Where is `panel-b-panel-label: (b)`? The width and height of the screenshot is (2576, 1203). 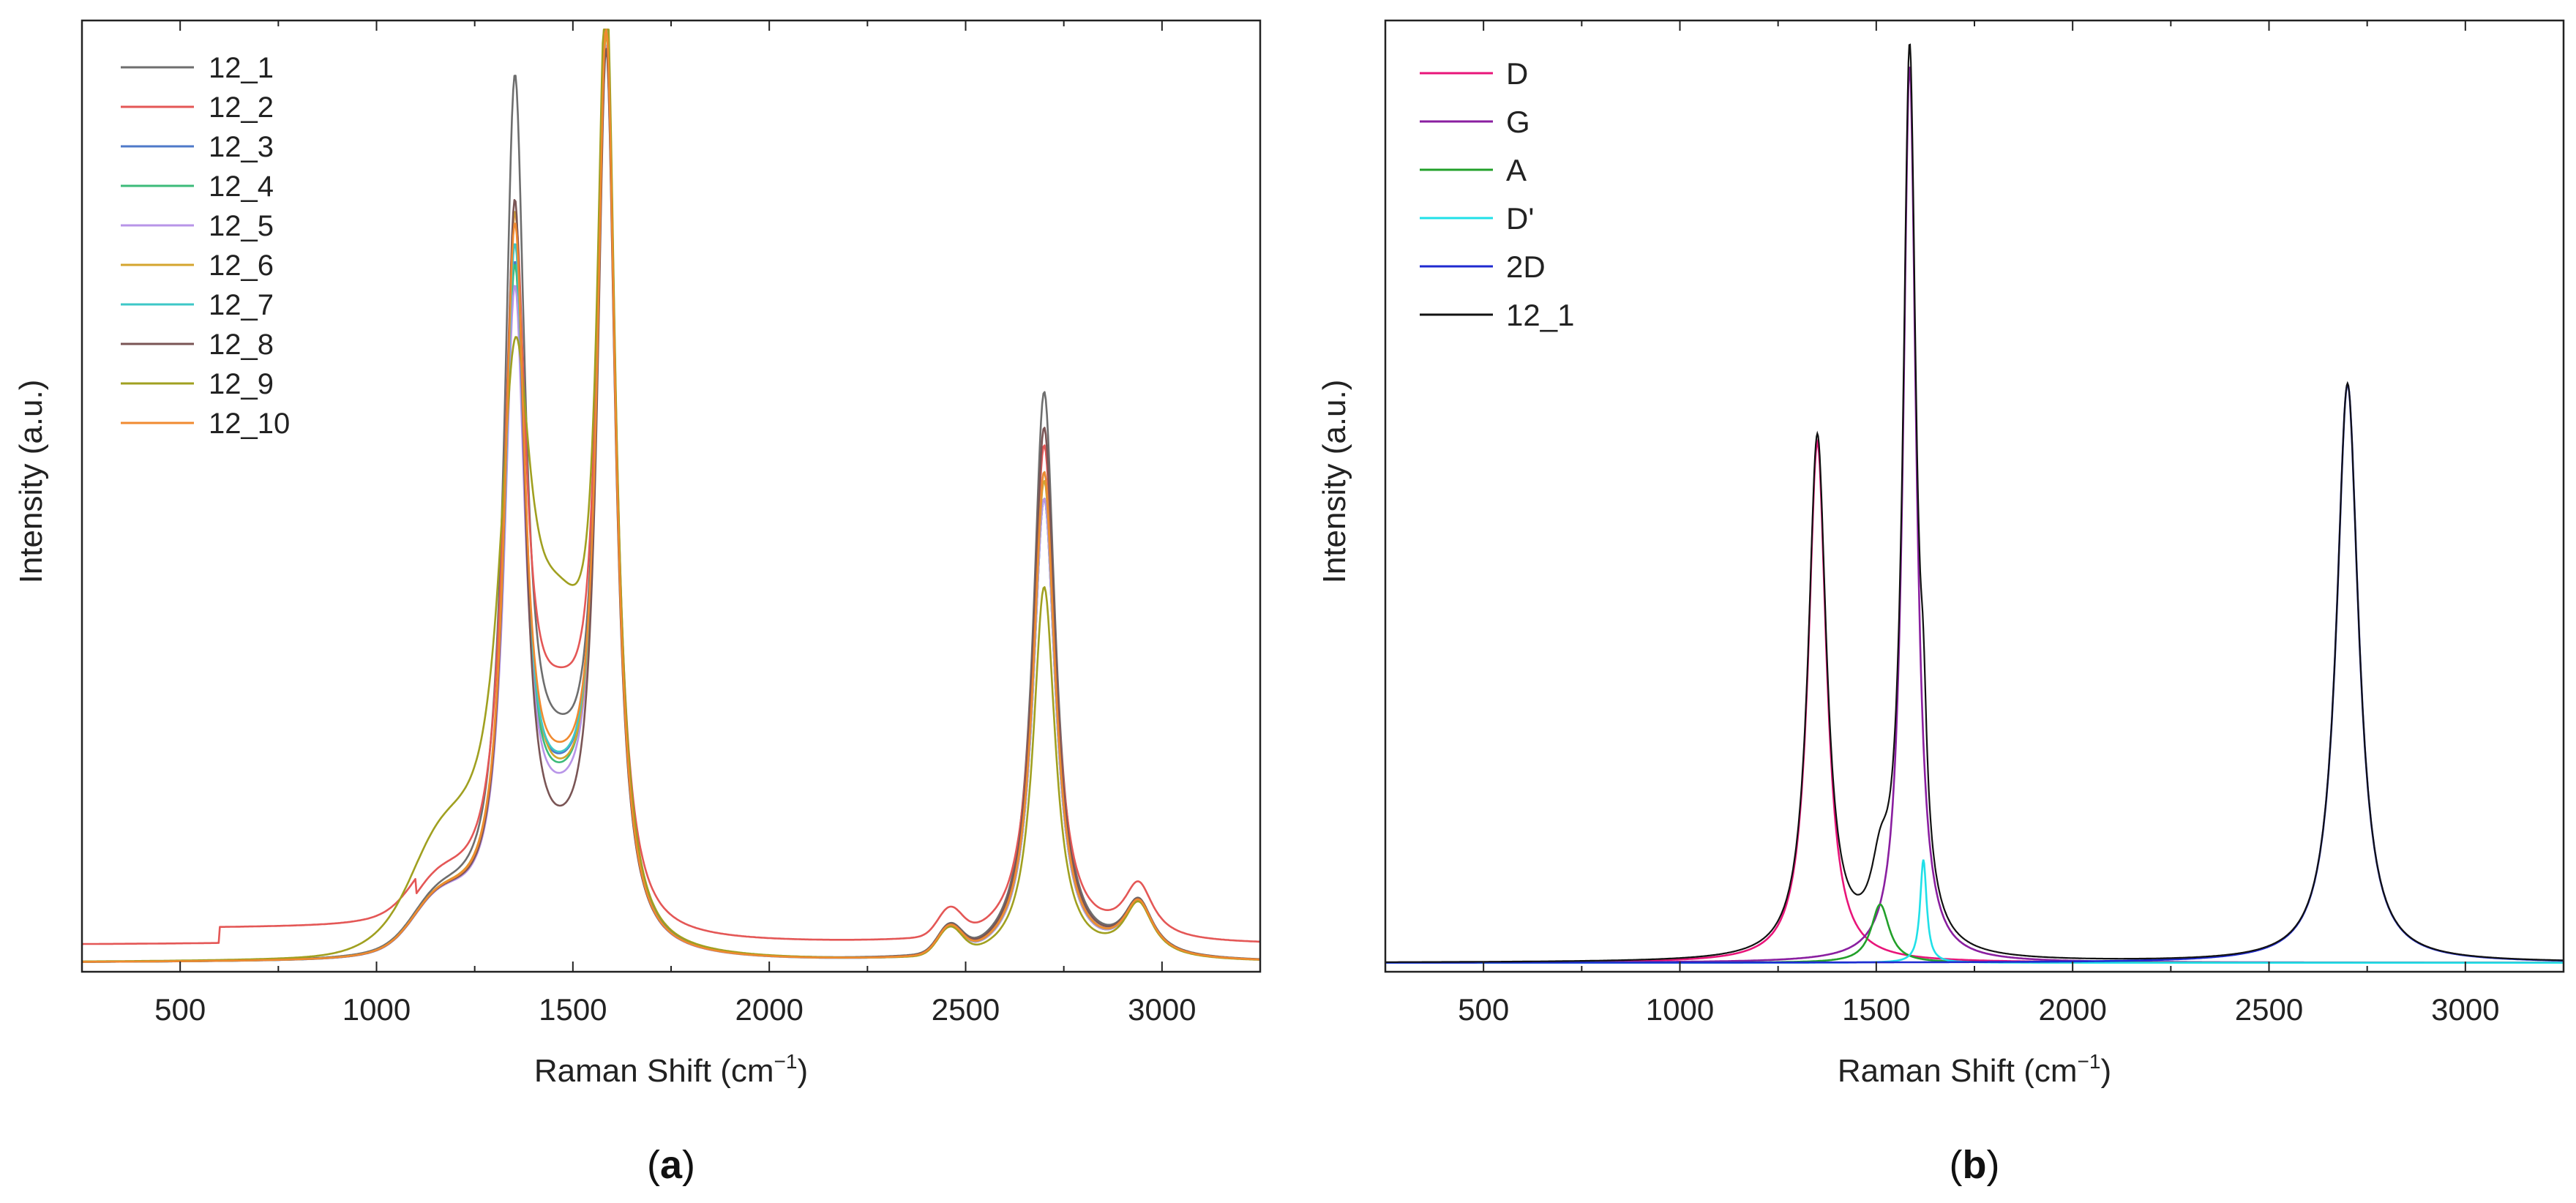 panel-b-panel-label: (b) is located at coordinates (1975, 1165).